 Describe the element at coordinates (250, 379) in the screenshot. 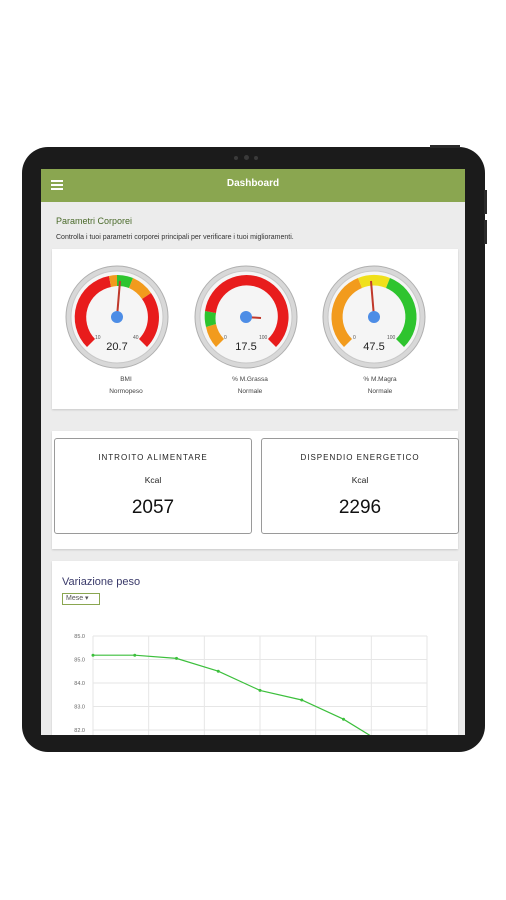

I see `fat-label: % M.Grassa` at that location.